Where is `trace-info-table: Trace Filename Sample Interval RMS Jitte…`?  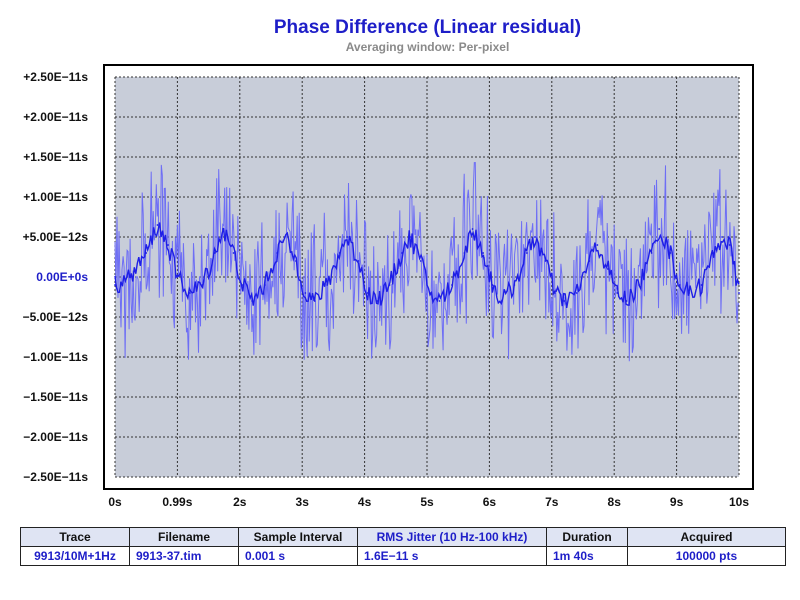
trace-info-table: Trace Filename Sample Interval RMS Jitte… is located at coordinates (403, 546).